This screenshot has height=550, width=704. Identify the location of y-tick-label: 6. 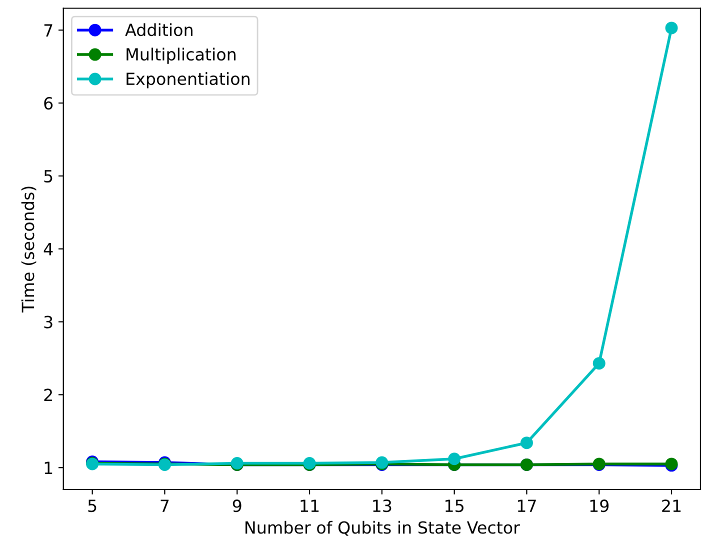
(48, 103).